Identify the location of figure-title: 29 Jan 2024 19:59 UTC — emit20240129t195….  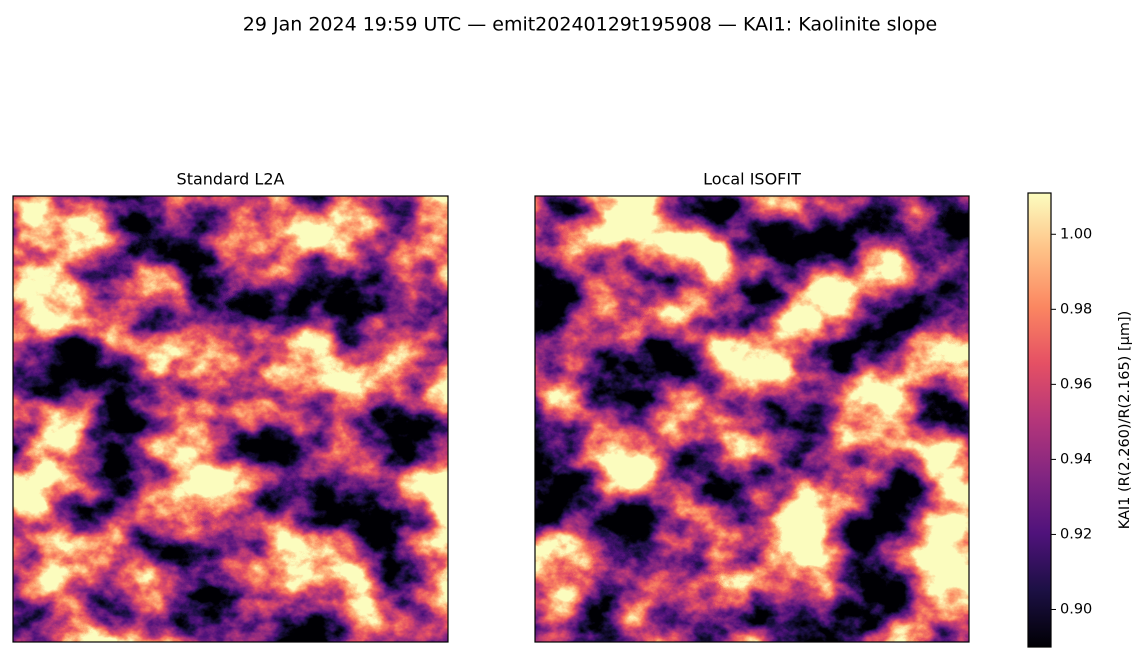
(590, 25).